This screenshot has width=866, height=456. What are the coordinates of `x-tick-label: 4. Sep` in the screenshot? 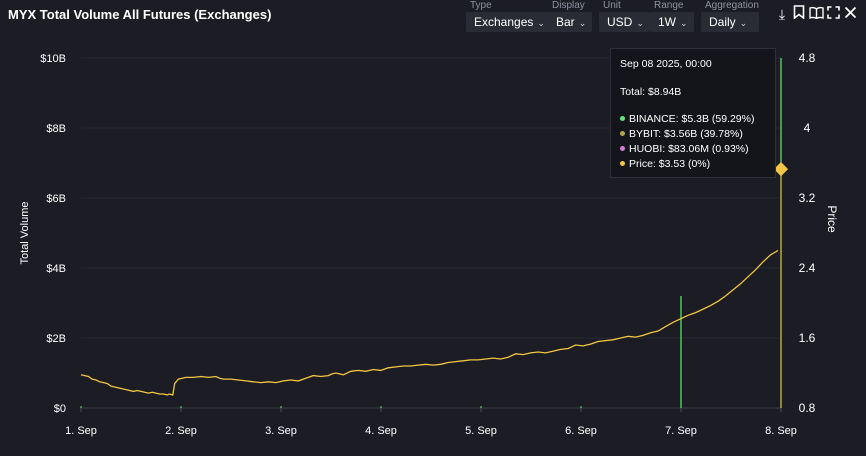 It's located at (381, 431).